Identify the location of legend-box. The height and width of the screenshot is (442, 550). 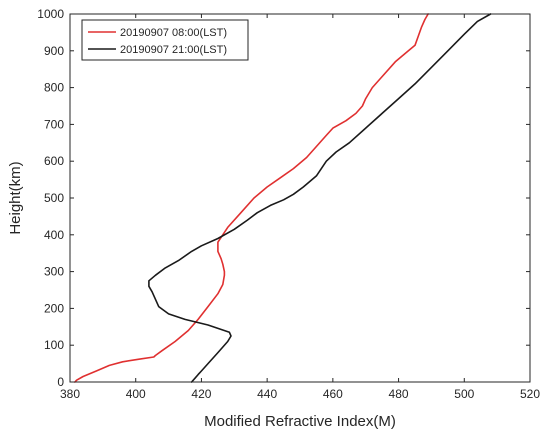
(165, 40).